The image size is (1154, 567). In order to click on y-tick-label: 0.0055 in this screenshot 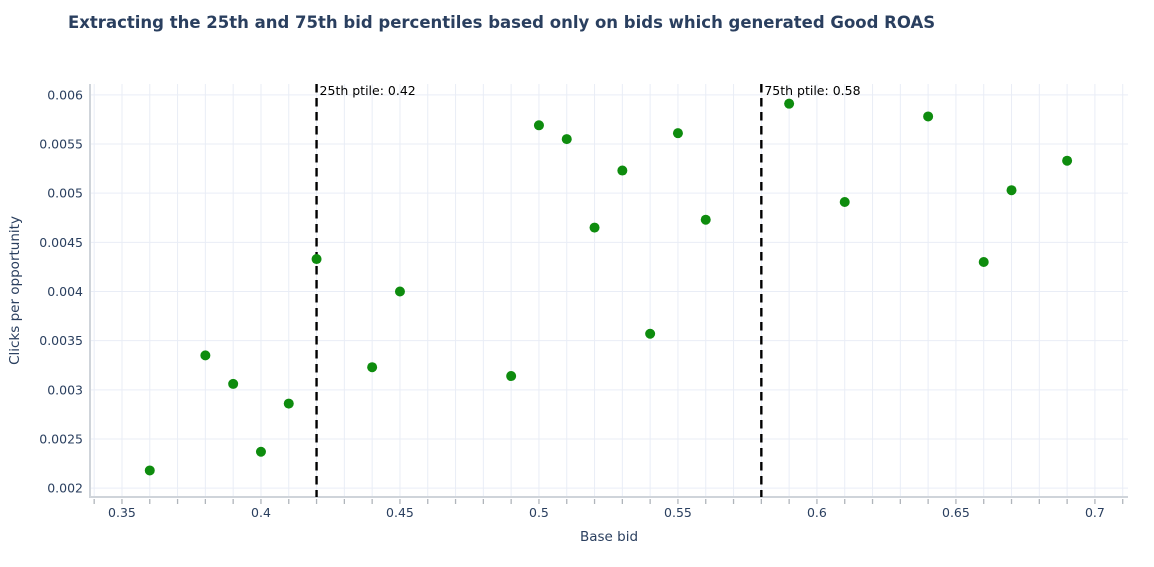, I will do `click(61, 143)`.